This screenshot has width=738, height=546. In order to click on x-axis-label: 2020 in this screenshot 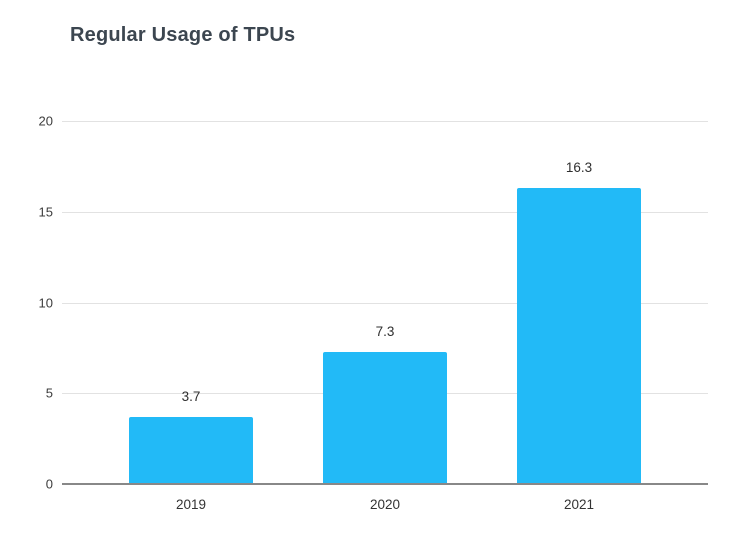, I will do `click(385, 504)`.